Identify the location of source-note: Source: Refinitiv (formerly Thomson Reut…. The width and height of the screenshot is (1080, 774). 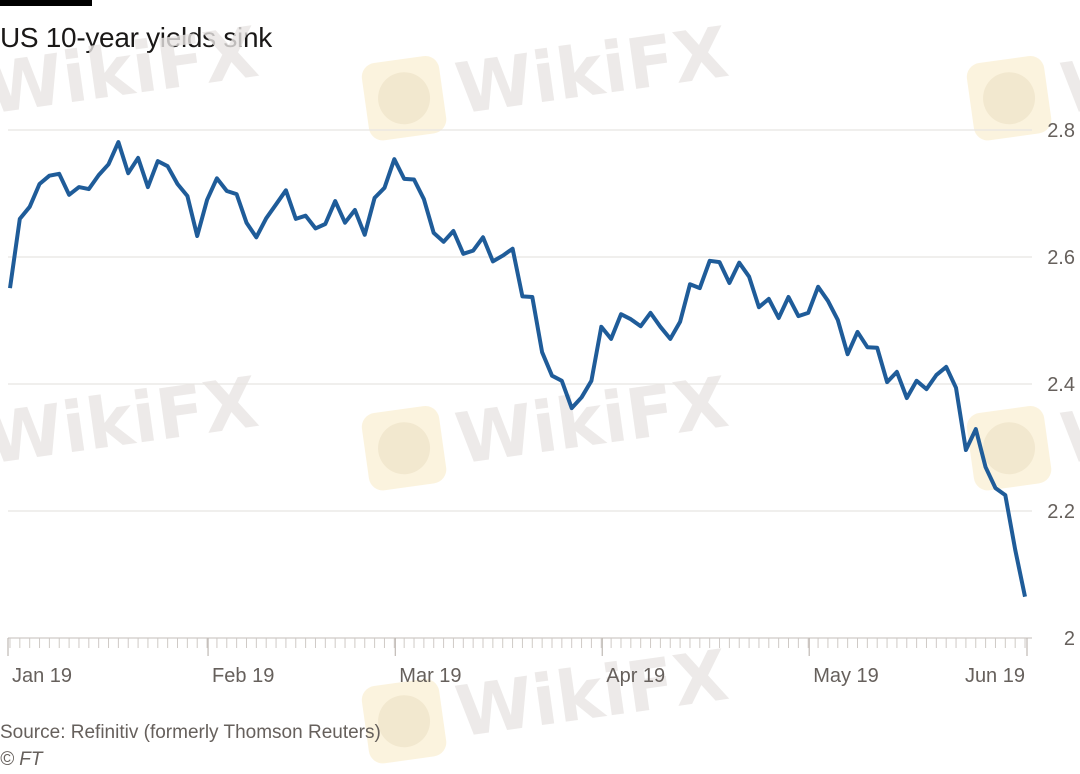
(190, 732).